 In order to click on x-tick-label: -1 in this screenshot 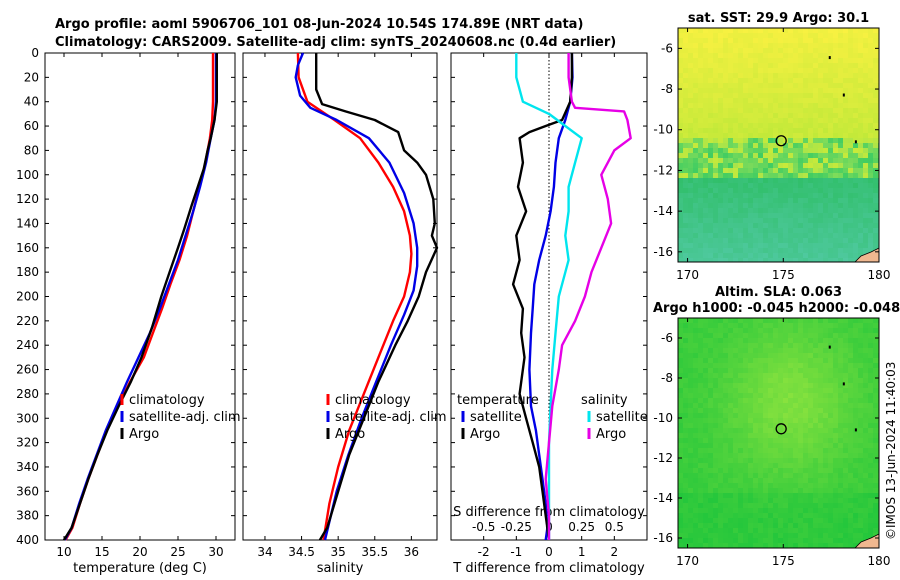, I will do `click(516, 552)`.